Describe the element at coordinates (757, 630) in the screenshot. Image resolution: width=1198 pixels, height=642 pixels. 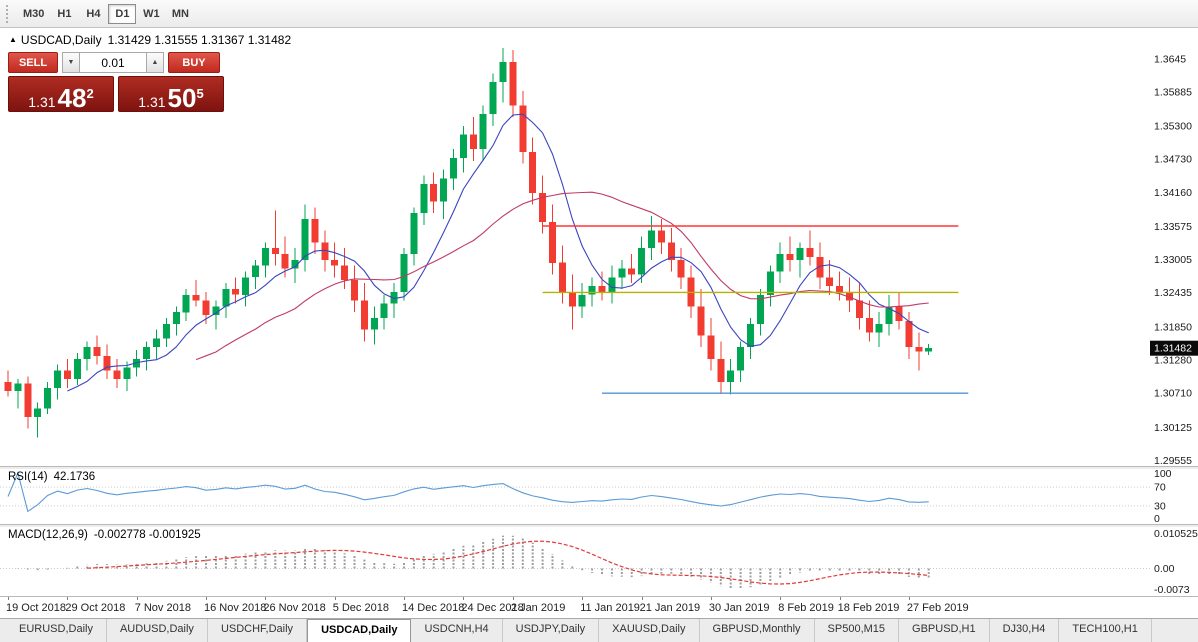
I see `chart-tab-gbpusd-monthly: GBPUSD,Monthly` at that location.